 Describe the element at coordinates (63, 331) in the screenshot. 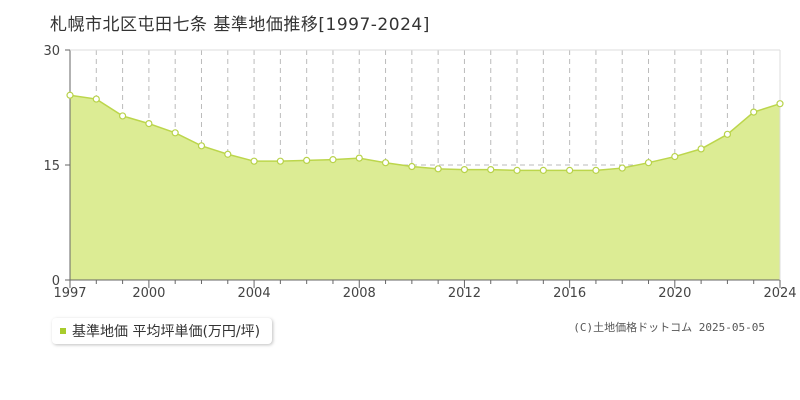

I see `legend-marker-icon` at that location.